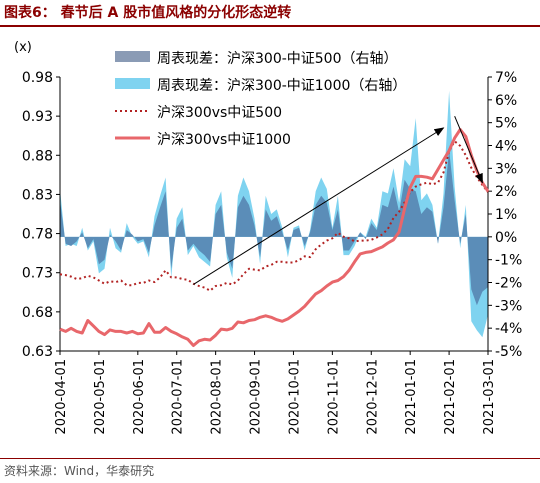 This screenshot has width=540, height=483. What do you see at coordinates (37, 274) in the screenshot?
I see `left-tick-label: 0.73` at bounding box center [37, 274].